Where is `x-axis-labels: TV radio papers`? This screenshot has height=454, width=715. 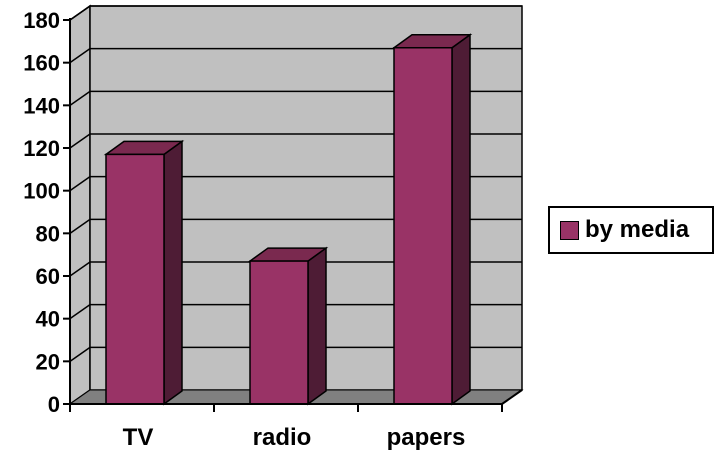
x-axis-labels: TV radio papers is located at coordinates (294, 437).